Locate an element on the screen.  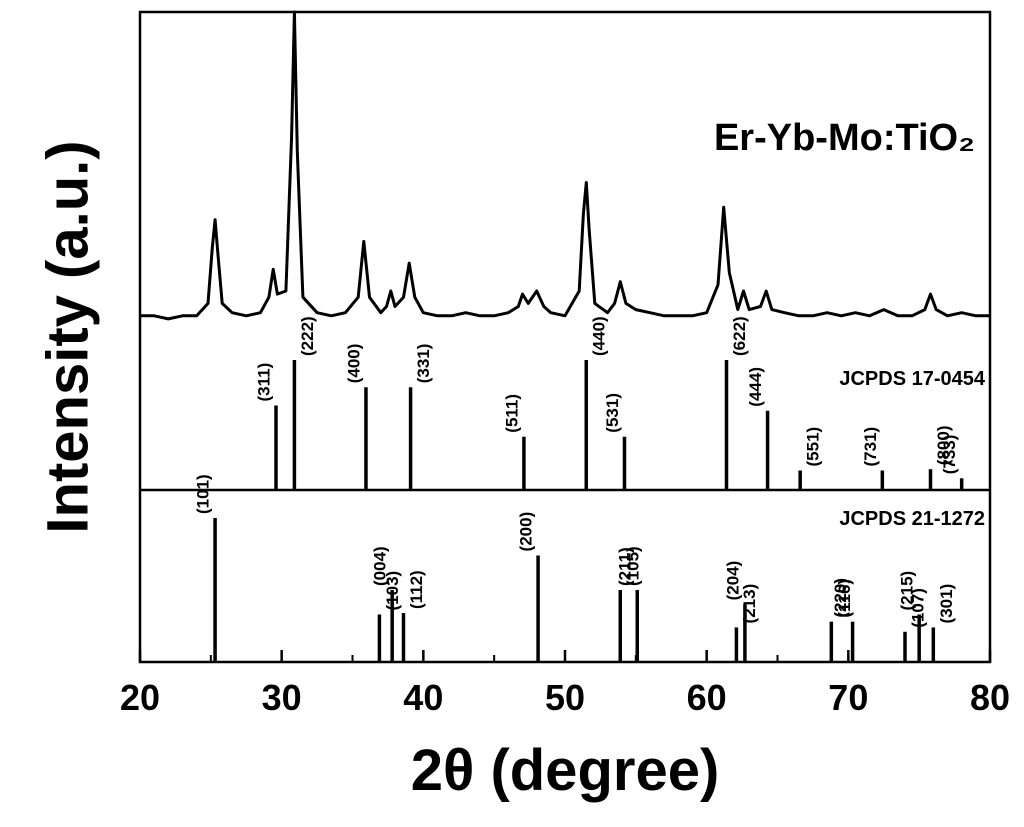
stick-label: (200) is located at coordinates (526, 532).